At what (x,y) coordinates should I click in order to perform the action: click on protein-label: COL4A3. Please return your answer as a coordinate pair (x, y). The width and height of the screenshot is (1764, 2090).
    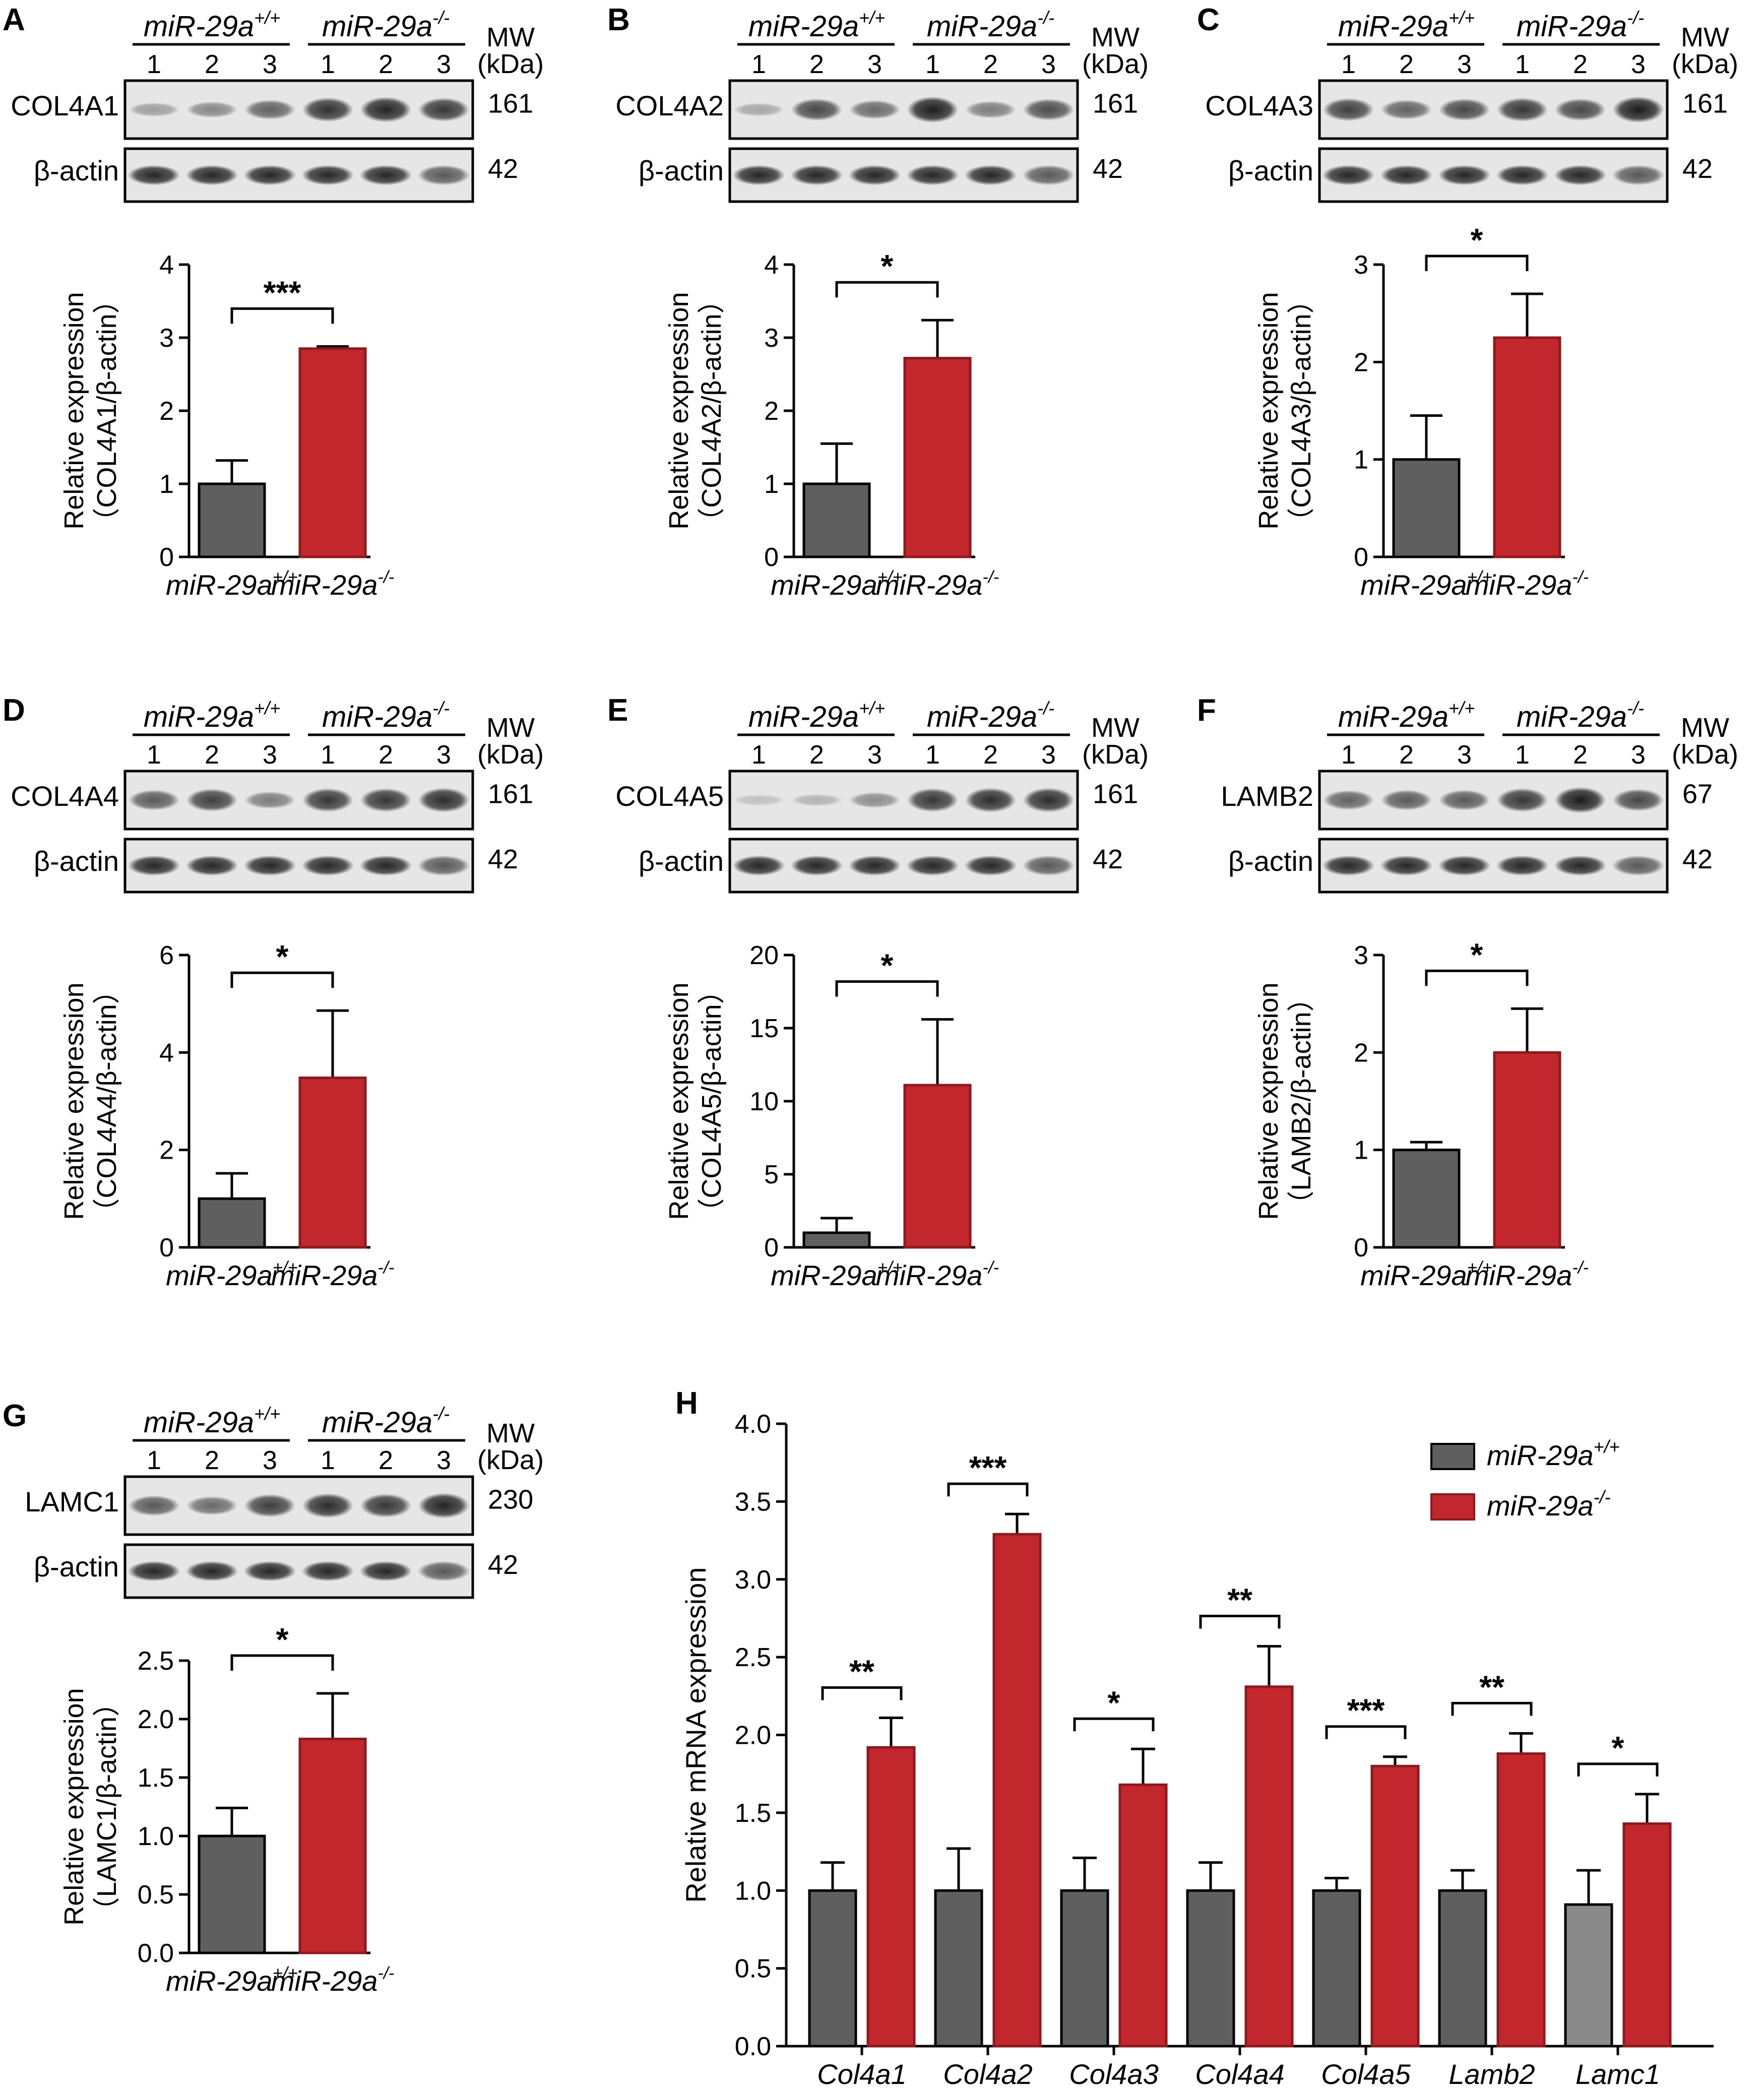
    Looking at the image, I should click on (1259, 105).